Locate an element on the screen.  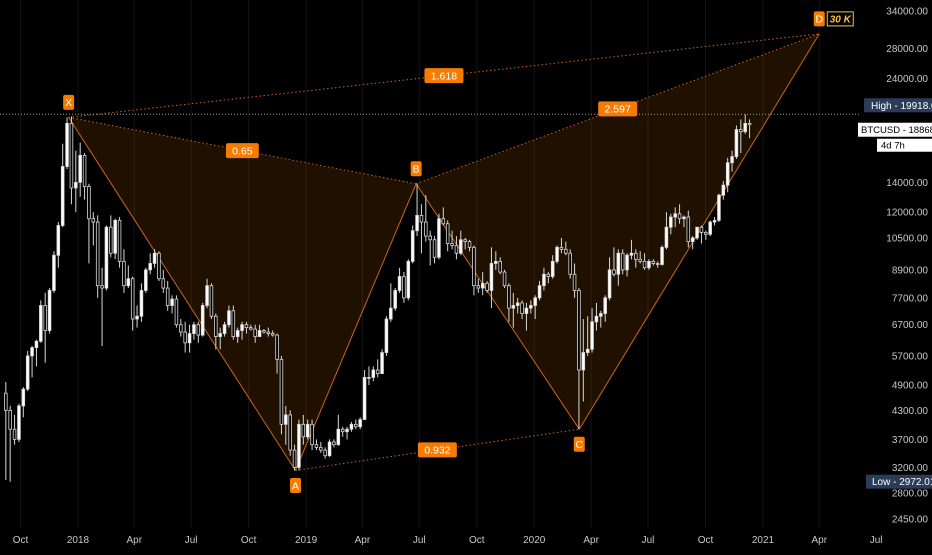
ratio-label-xd-text: 1.618 is located at coordinates (444, 76).